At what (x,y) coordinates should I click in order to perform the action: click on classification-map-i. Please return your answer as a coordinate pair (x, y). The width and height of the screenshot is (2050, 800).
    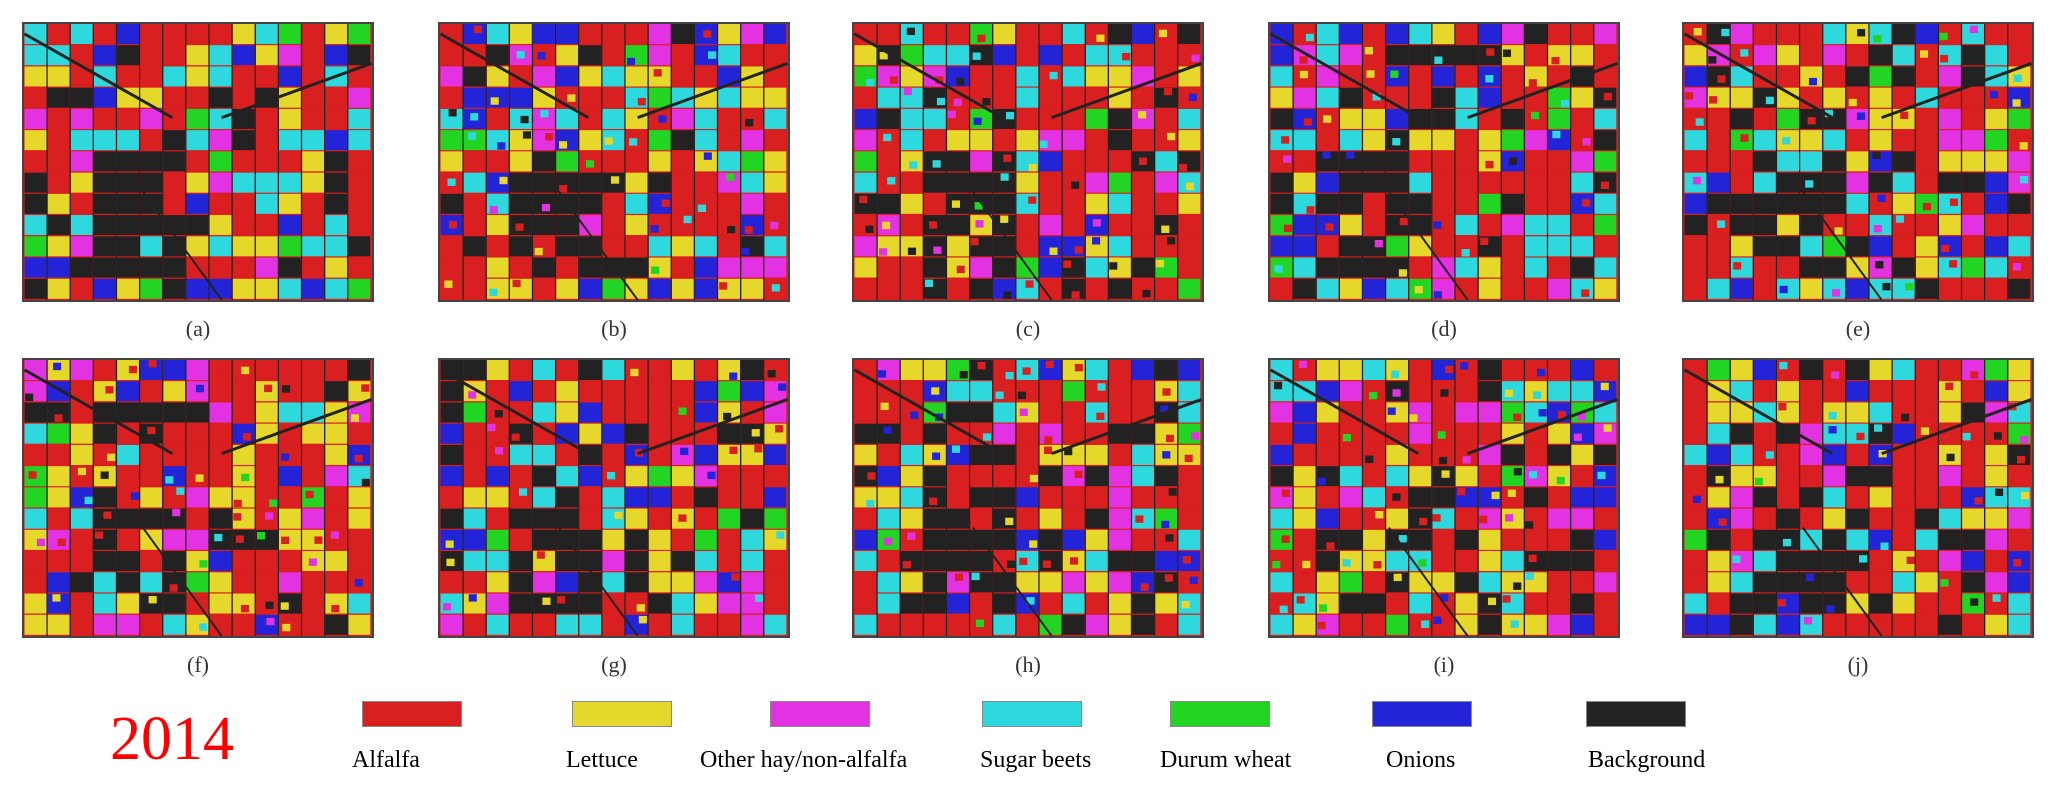
    Looking at the image, I should click on (1444, 498).